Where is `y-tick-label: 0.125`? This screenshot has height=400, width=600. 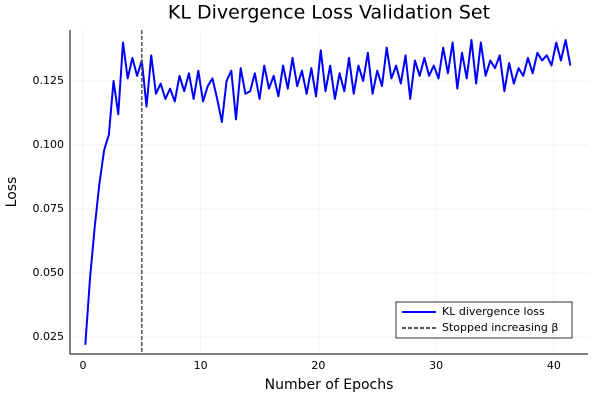
y-tick-label: 0.125 is located at coordinates (49, 80).